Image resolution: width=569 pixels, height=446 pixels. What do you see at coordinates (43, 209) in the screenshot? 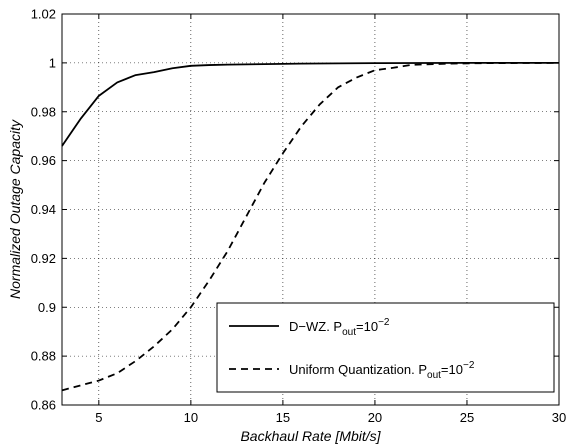
I see `y-tick-label: 0.94` at bounding box center [43, 209].